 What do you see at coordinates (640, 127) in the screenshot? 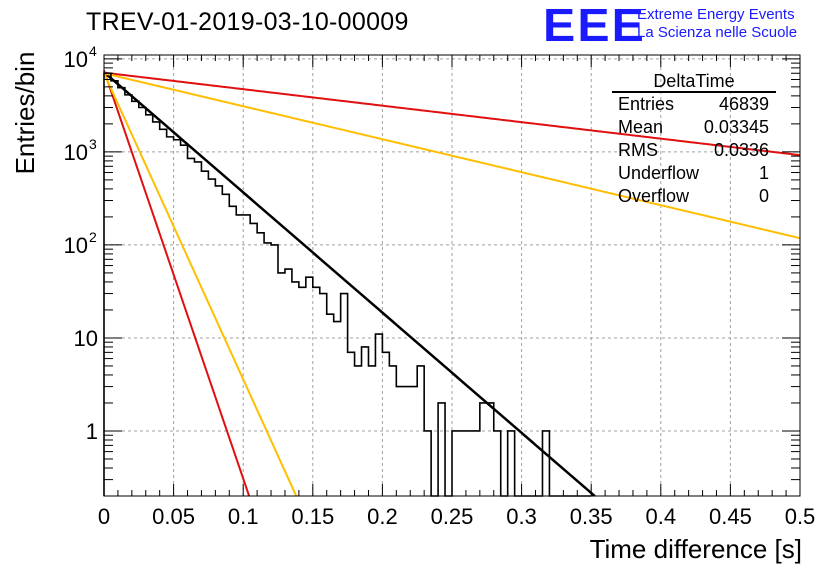
I see `stats-mean-label: Mean` at bounding box center [640, 127].